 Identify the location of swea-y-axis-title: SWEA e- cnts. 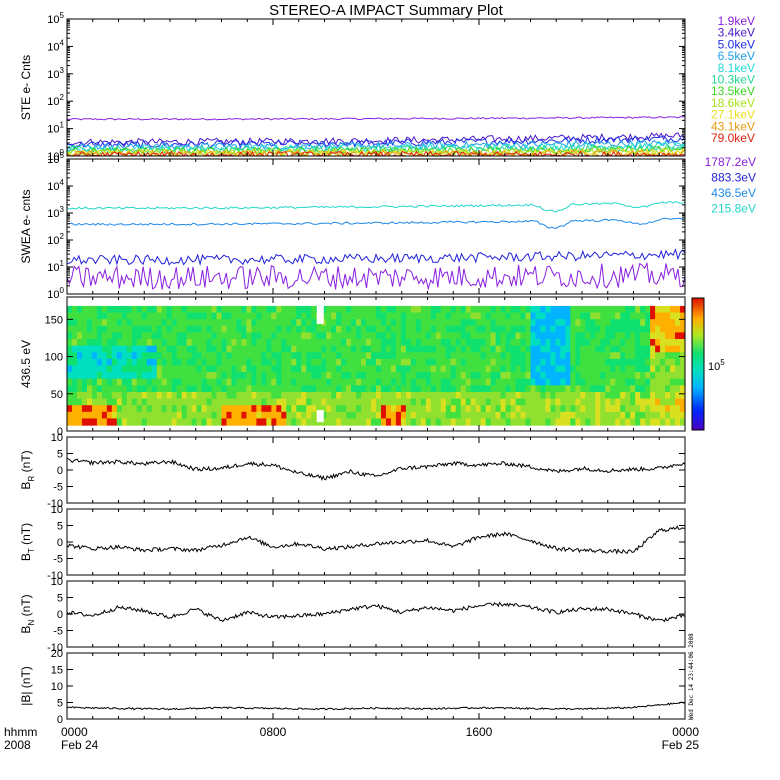
(26, 226).